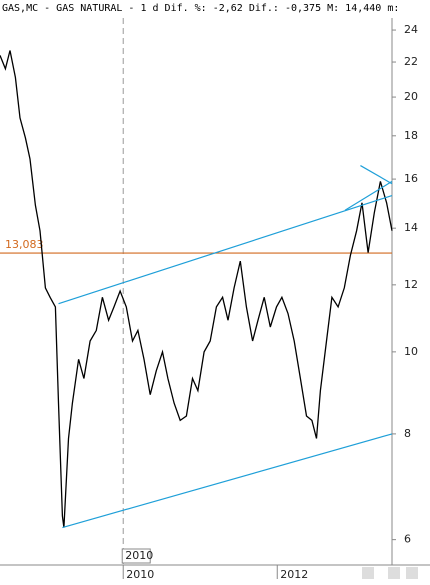 The width and height of the screenshot is (430, 585). I want to click on y-tick-label: 18, so click(411, 135).